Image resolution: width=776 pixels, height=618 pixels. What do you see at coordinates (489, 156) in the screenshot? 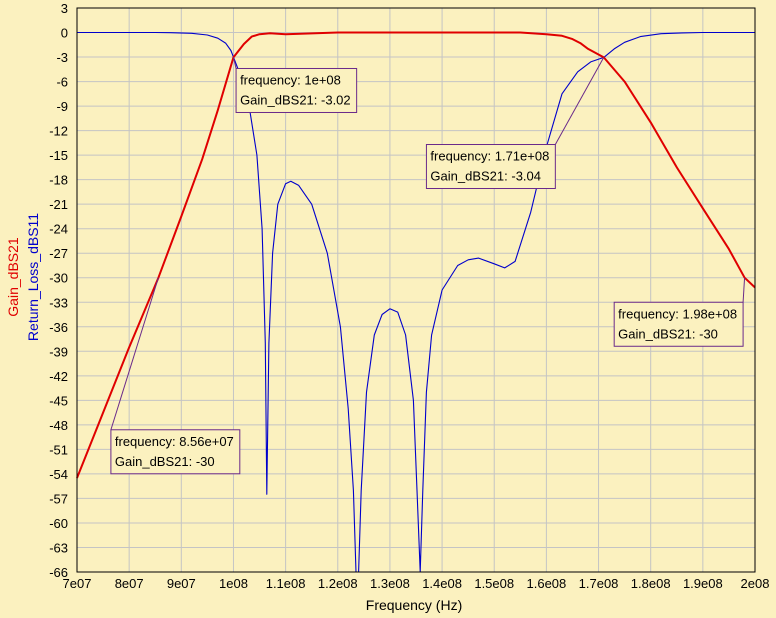
I see `marker-frequency-label: frequency: 1.71e+08` at bounding box center [489, 156].